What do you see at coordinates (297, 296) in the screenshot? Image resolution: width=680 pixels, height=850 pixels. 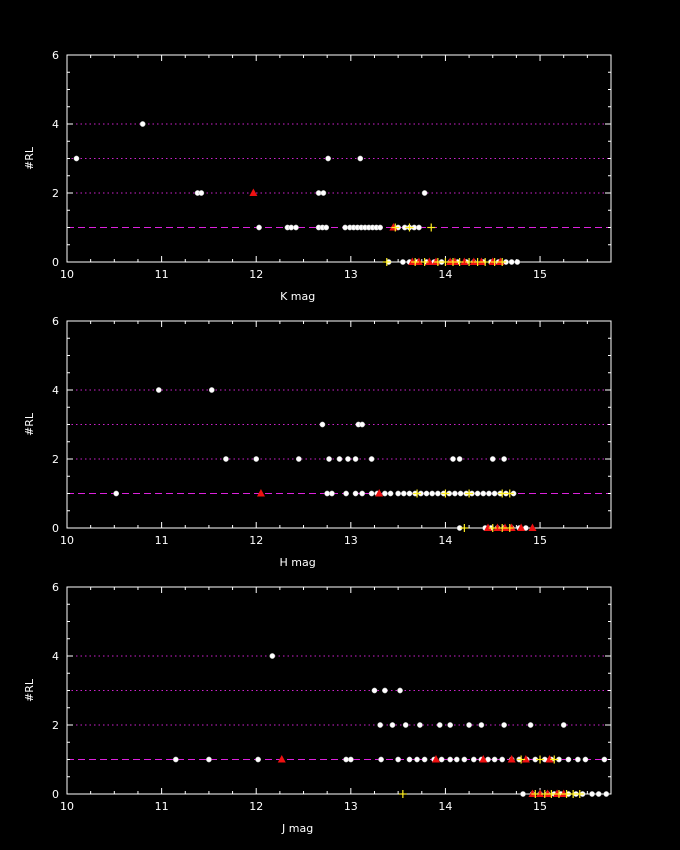 I see `x-axis-title: K mag` at bounding box center [297, 296].